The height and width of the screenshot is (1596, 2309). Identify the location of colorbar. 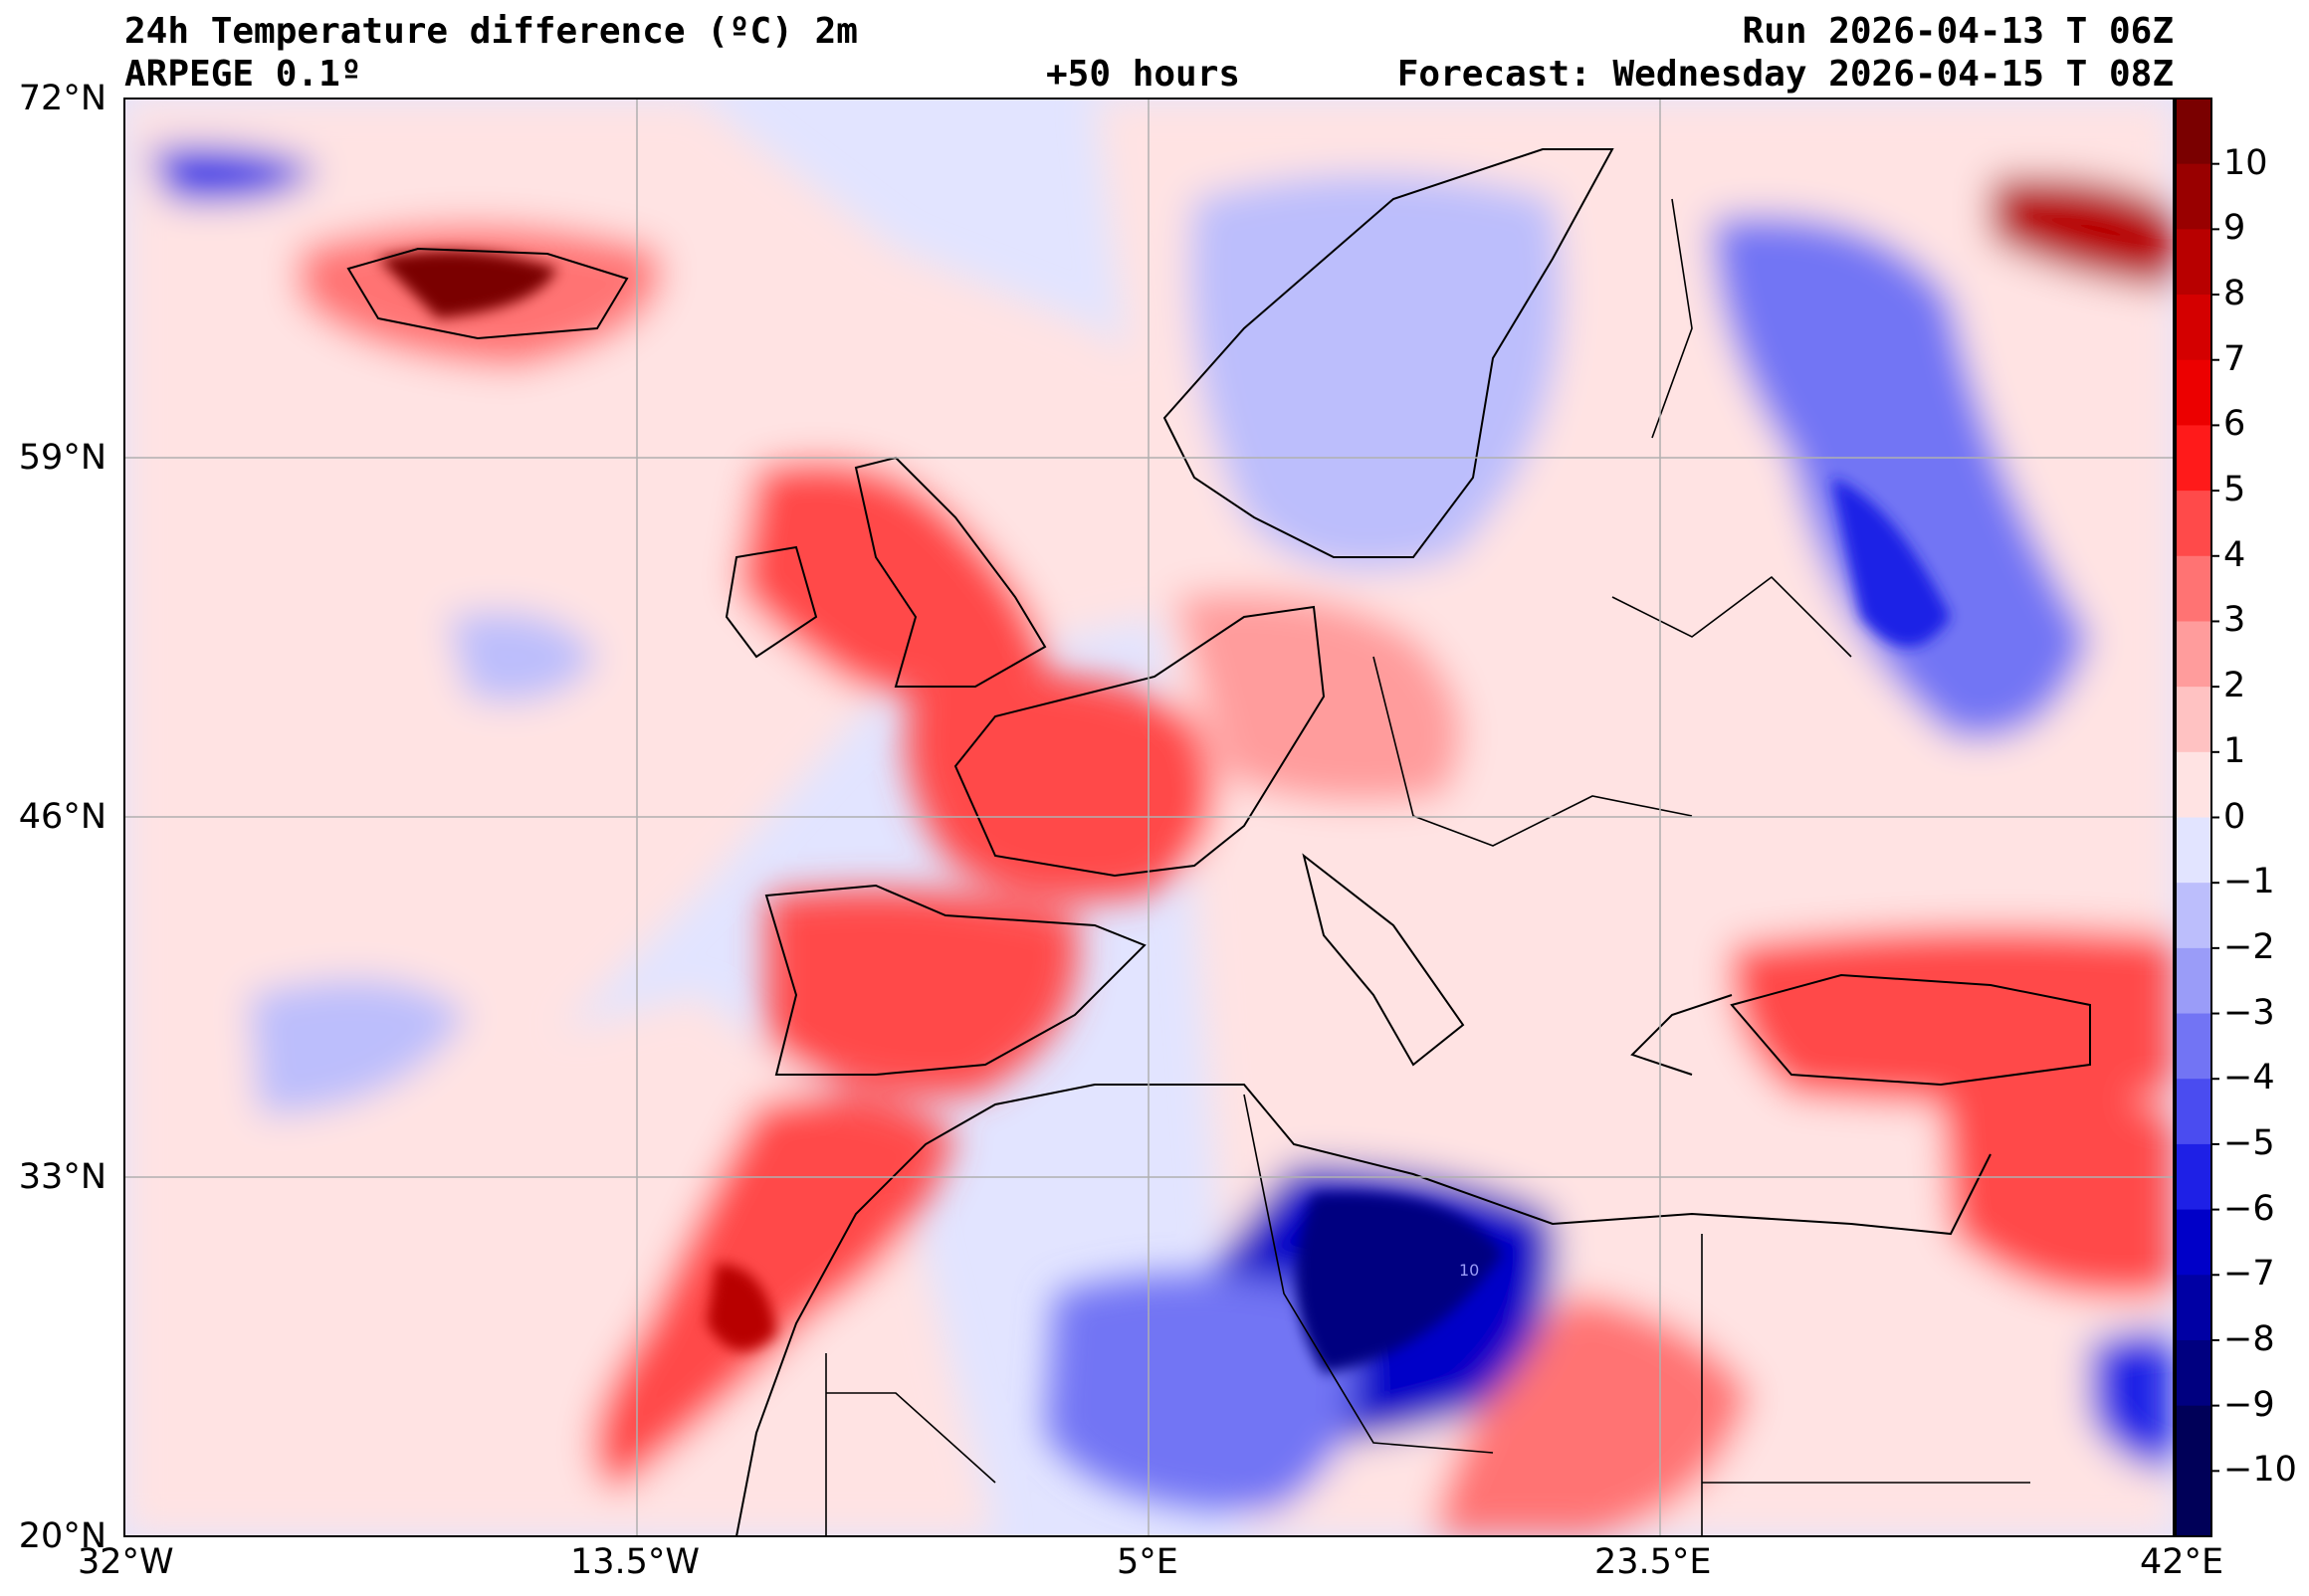
(2197, 817).